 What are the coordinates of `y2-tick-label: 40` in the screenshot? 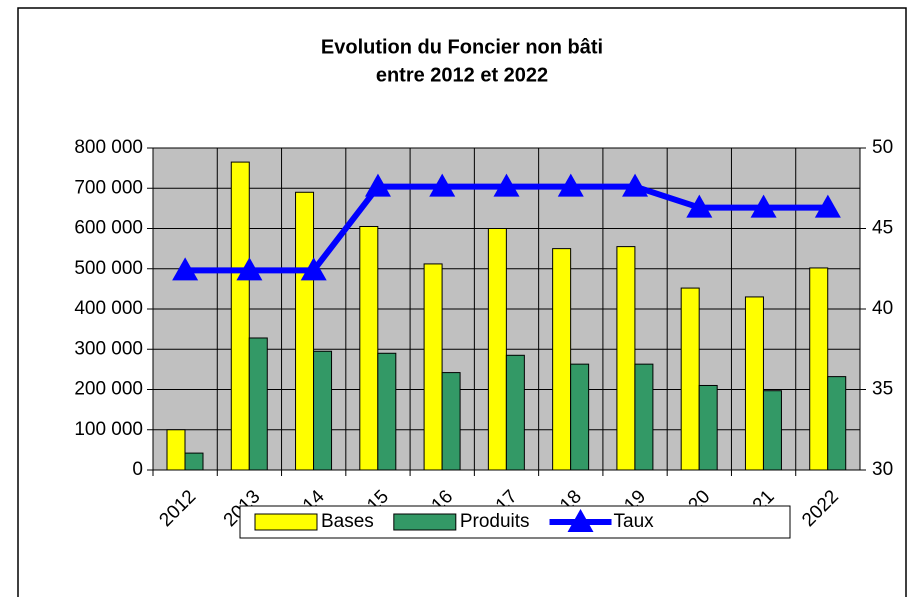 It's located at (882, 308).